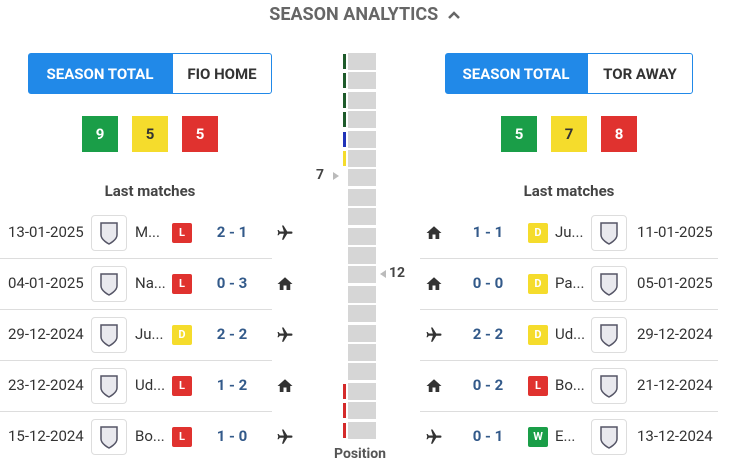 The image size is (730, 462). Describe the element at coordinates (538, 437) in the screenshot. I see `result-badge: W` at that location.